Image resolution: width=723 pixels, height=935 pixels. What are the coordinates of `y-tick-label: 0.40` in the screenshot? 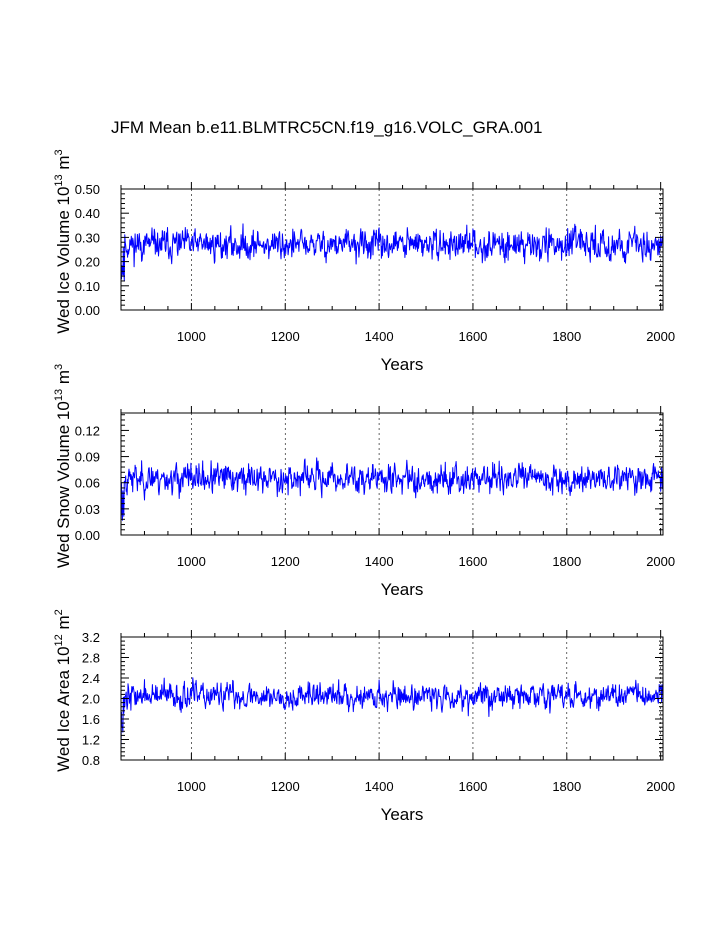 It's located at (87, 213).